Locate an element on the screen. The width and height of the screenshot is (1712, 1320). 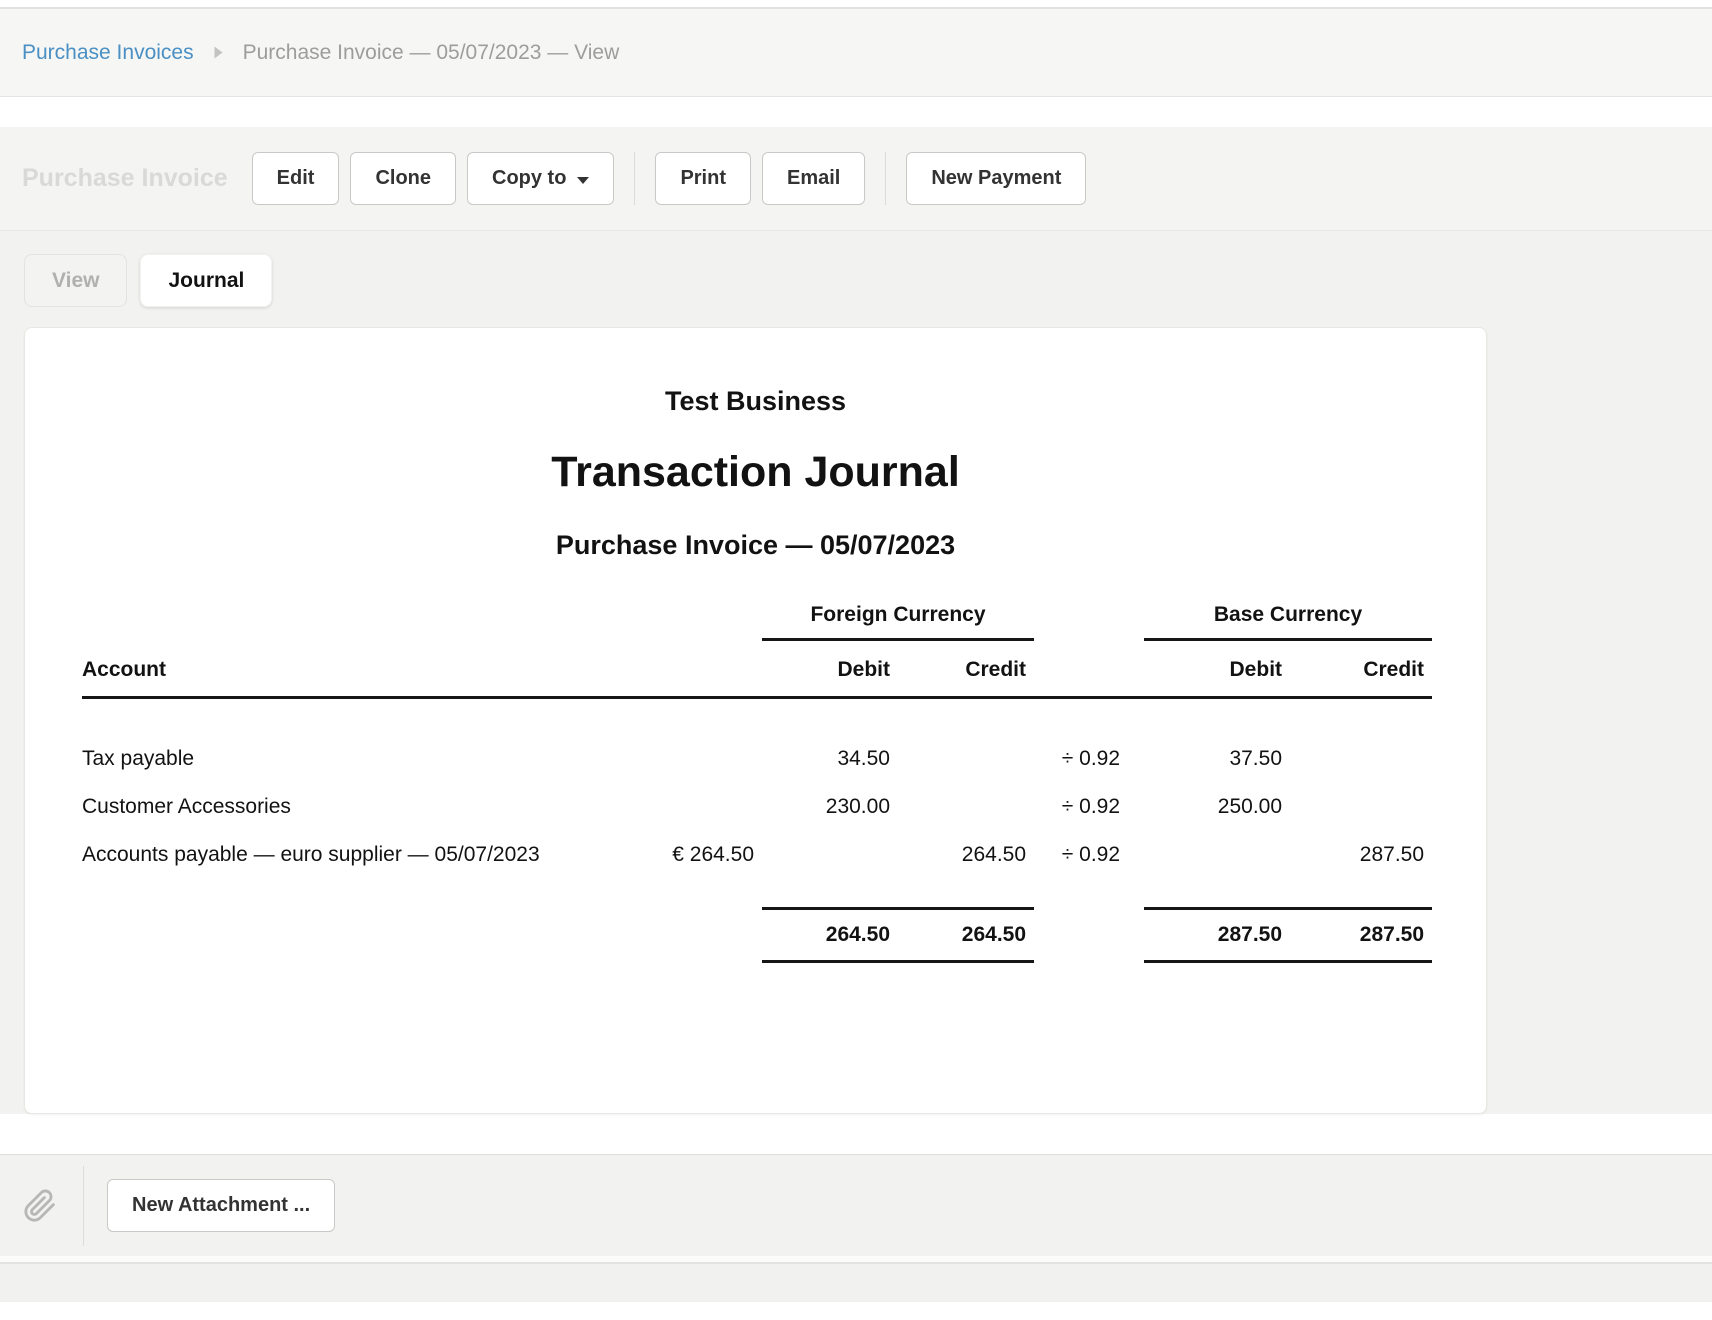
group-header-foreign-currency: Foreign Currency is located at coordinates (898, 622).